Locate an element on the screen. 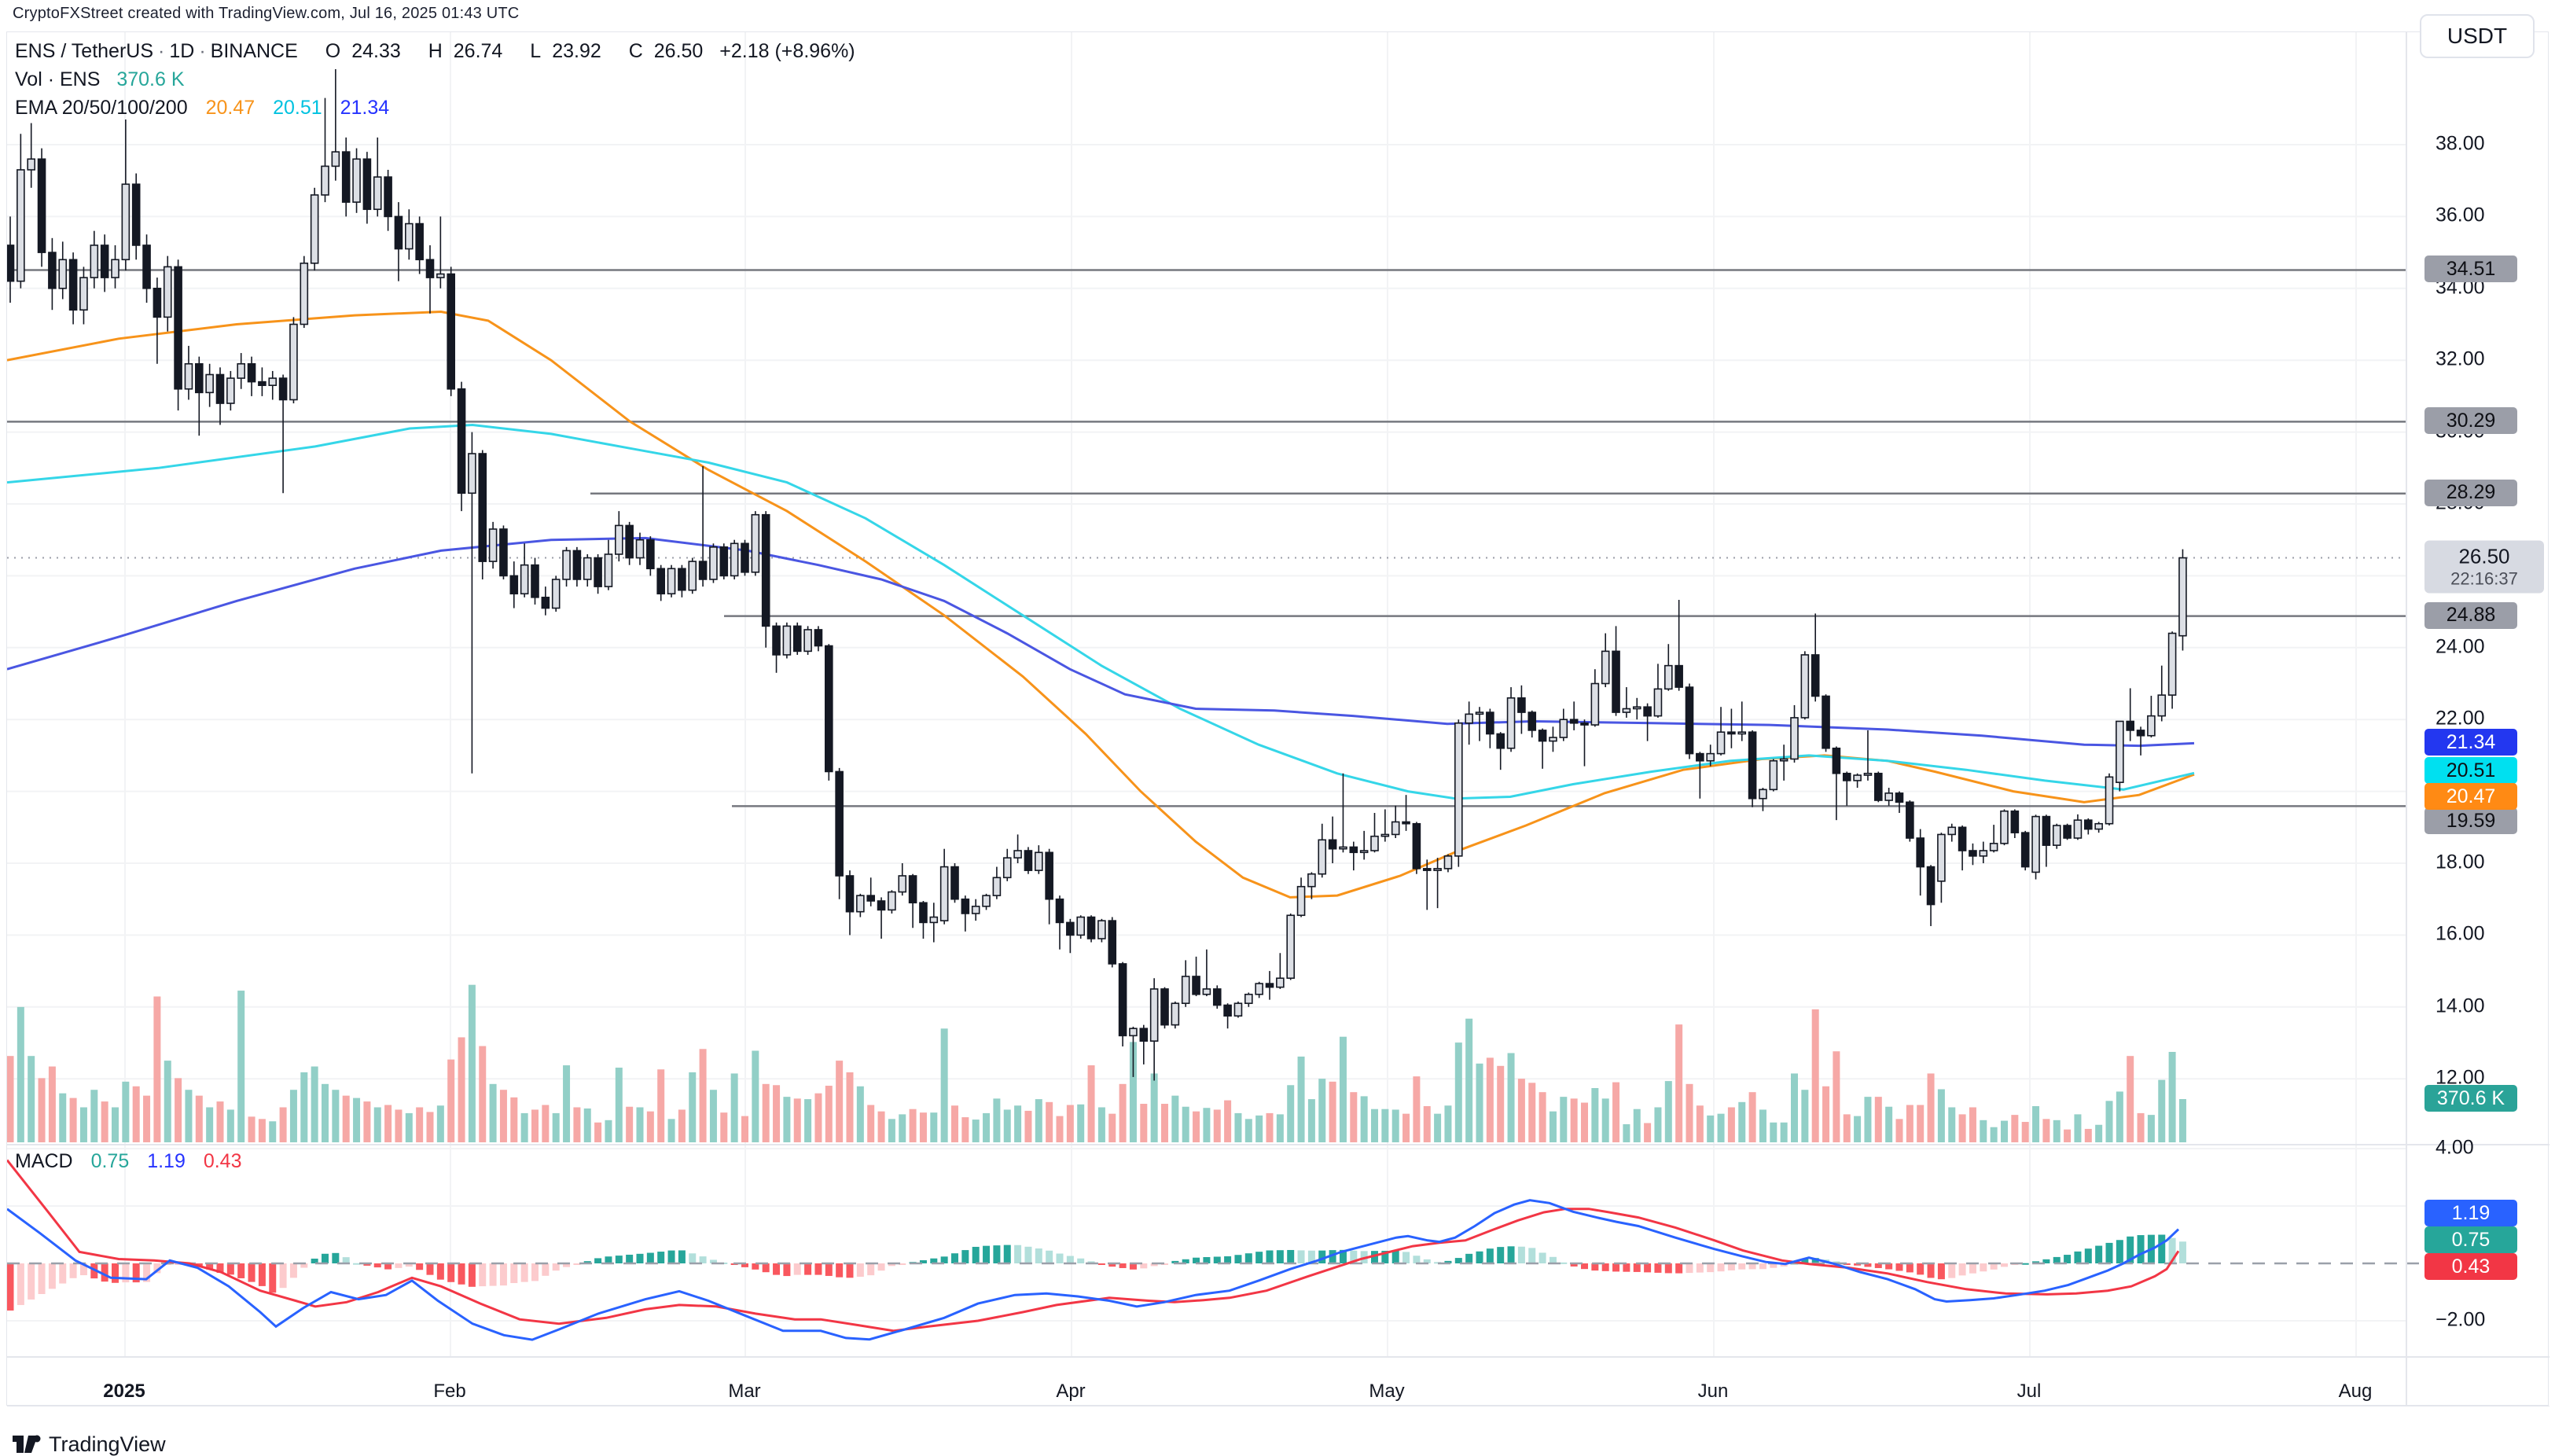 The width and height of the screenshot is (2555, 1456). price-tick-label: 16.00 is located at coordinates (2461, 933).